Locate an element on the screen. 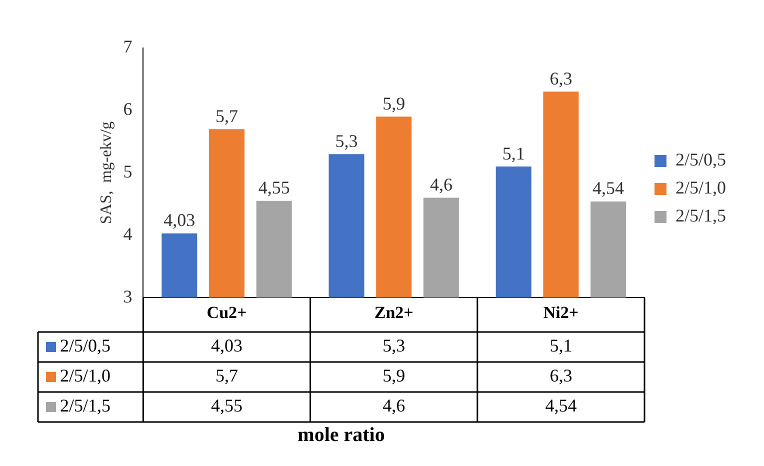 This screenshot has height=466, width=764. y-tick-label: 4 is located at coordinates (127, 234).